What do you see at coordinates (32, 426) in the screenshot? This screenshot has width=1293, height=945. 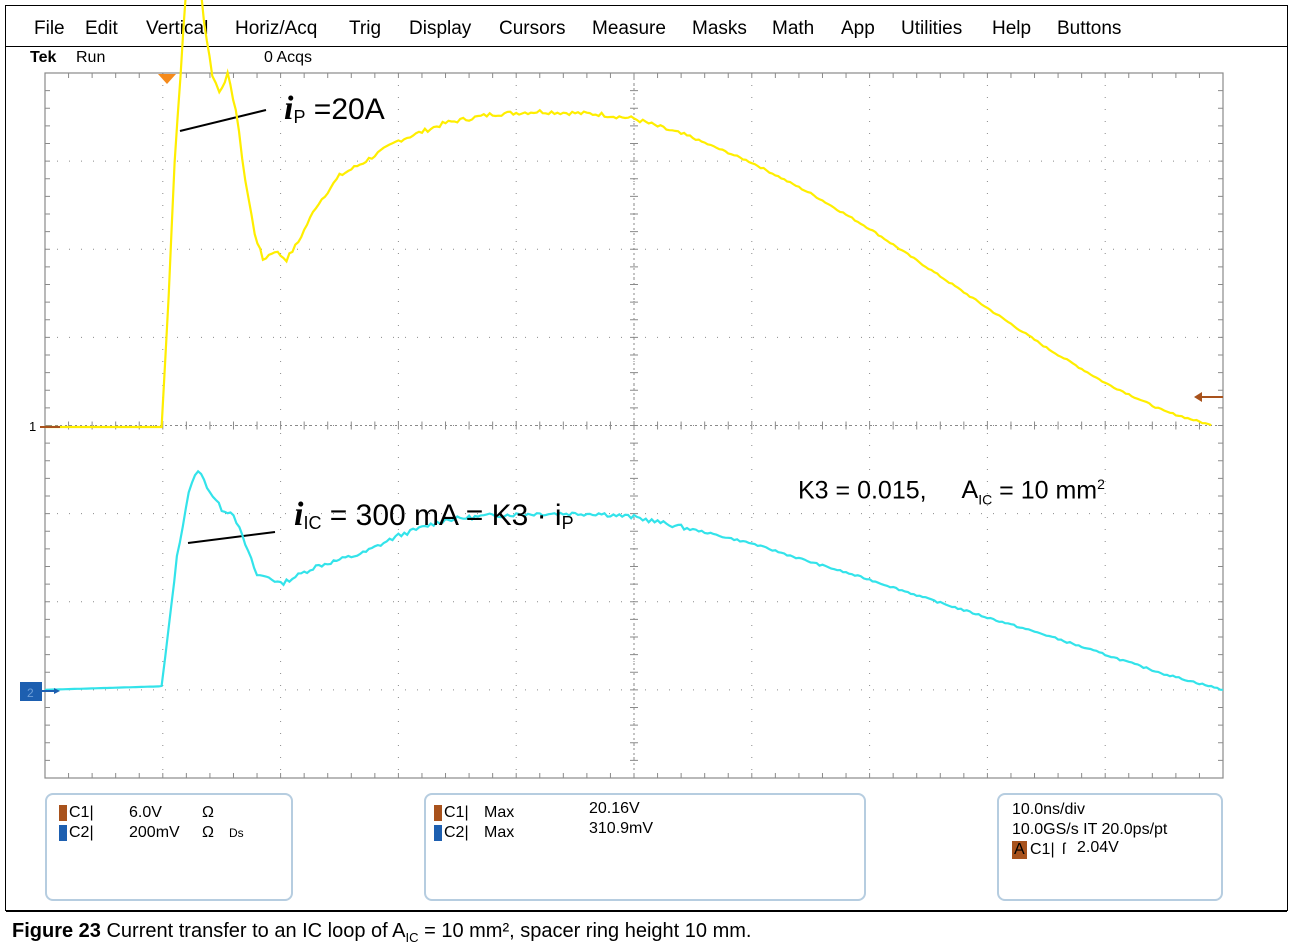 I see `ch1-ground-marker: 1` at bounding box center [32, 426].